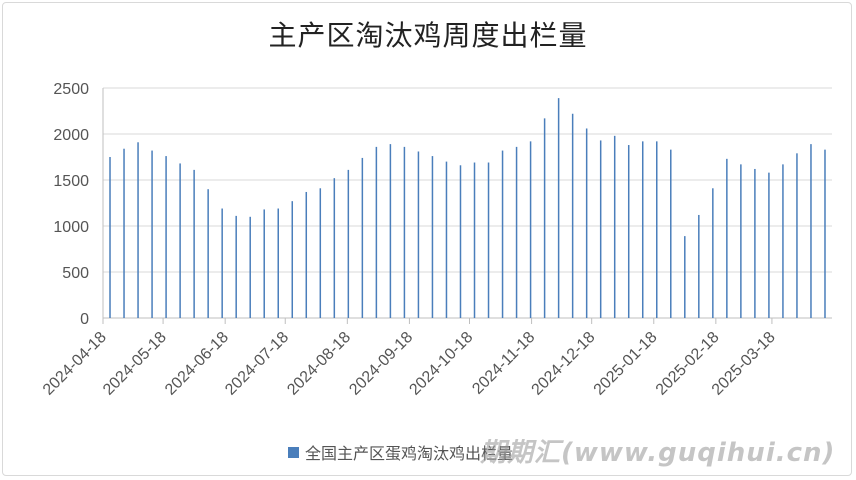 The image size is (856, 480). Describe the element at coordinates (71, 227) in the screenshot. I see `y-tick-label: 1000` at that location.